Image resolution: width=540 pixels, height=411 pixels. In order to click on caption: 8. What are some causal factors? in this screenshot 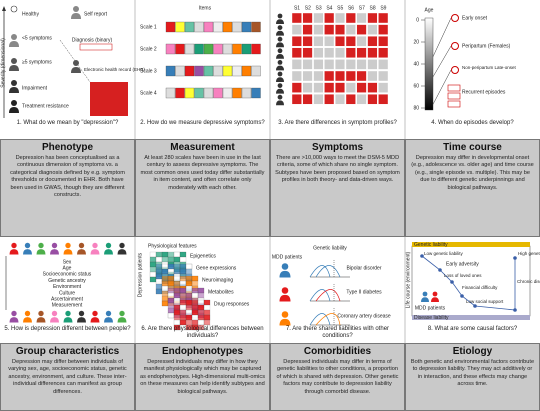, I will do `click(472, 329)`.